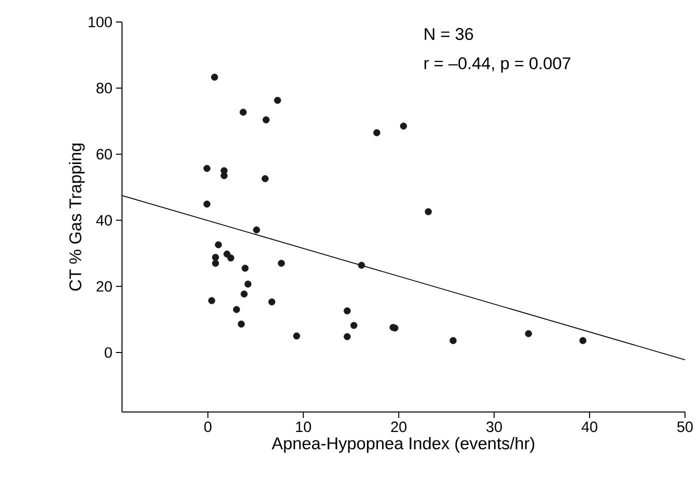 Image resolution: width=698 pixels, height=500 pixels. I want to click on y-tick-label: 40, so click(104, 220).